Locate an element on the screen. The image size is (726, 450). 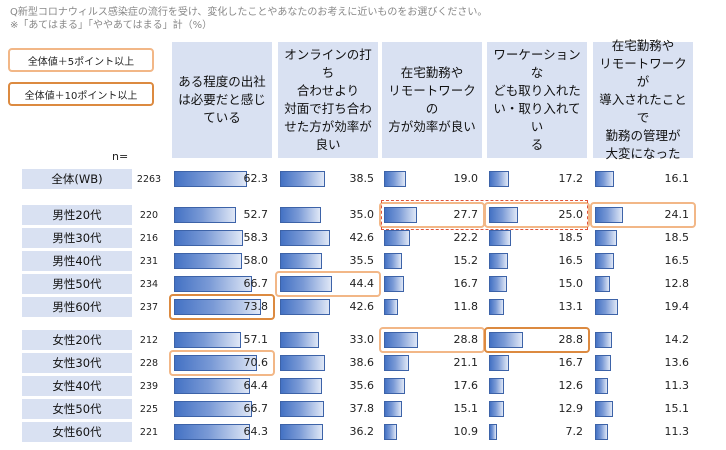
bar-cell: 64.3 is located at coordinates (222, 432).